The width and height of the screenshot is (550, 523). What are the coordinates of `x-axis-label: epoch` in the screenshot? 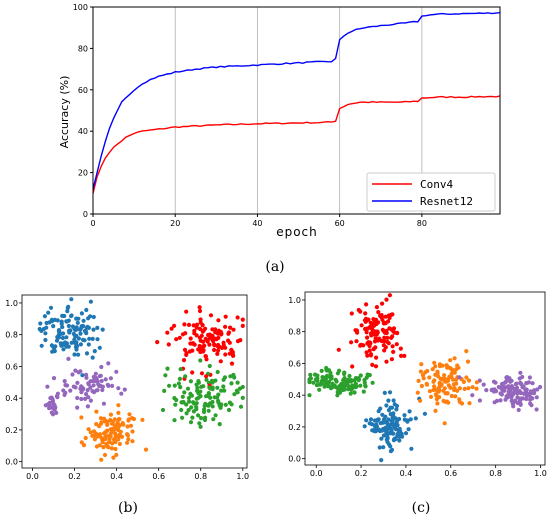 It's located at (297, 232).